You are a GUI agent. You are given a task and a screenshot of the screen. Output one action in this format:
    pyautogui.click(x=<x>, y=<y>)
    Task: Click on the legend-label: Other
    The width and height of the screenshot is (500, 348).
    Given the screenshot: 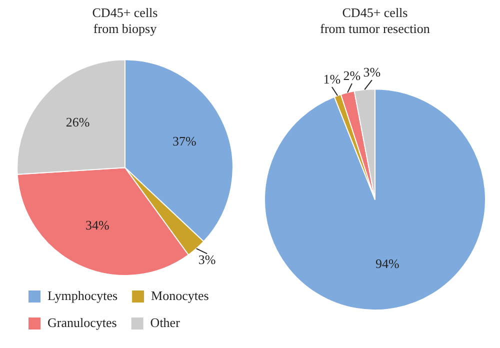 What is the action you would take?
    pyautogui.click(x=165, y=322)
    